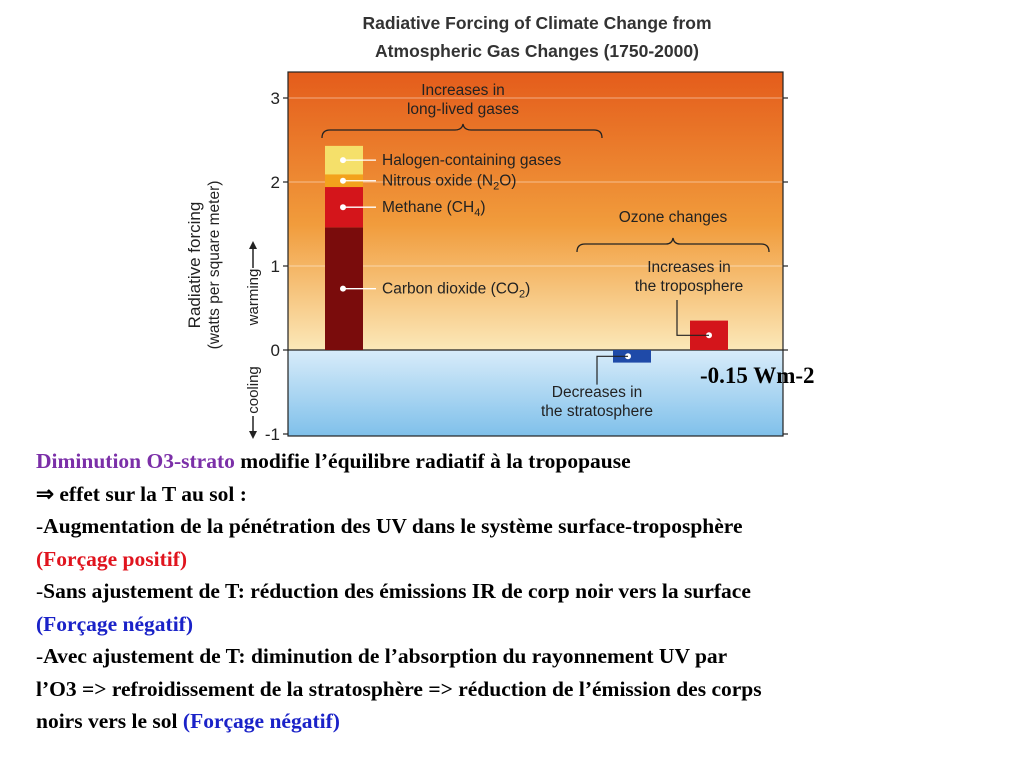  I want to click on text-line-9-plain: noirs vers le sol, so click(109, 721).